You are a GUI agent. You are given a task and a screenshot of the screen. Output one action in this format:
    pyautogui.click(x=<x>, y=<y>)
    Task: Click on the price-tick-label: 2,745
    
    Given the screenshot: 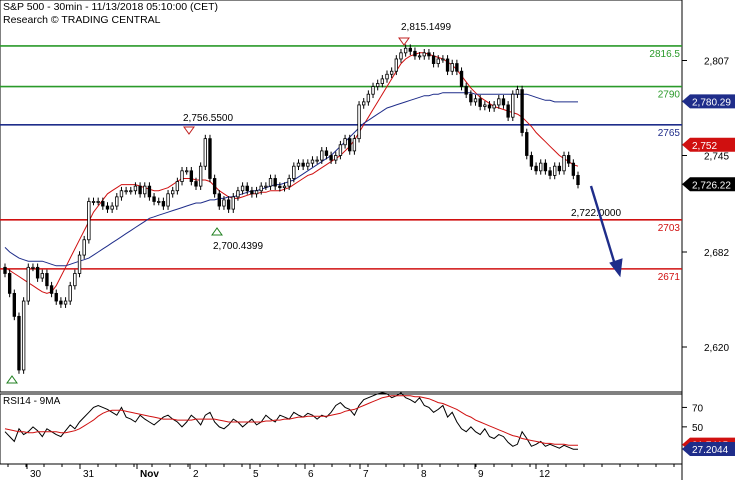 What is the action you would take?
    pyautogui.click(x=716, y=156)
    